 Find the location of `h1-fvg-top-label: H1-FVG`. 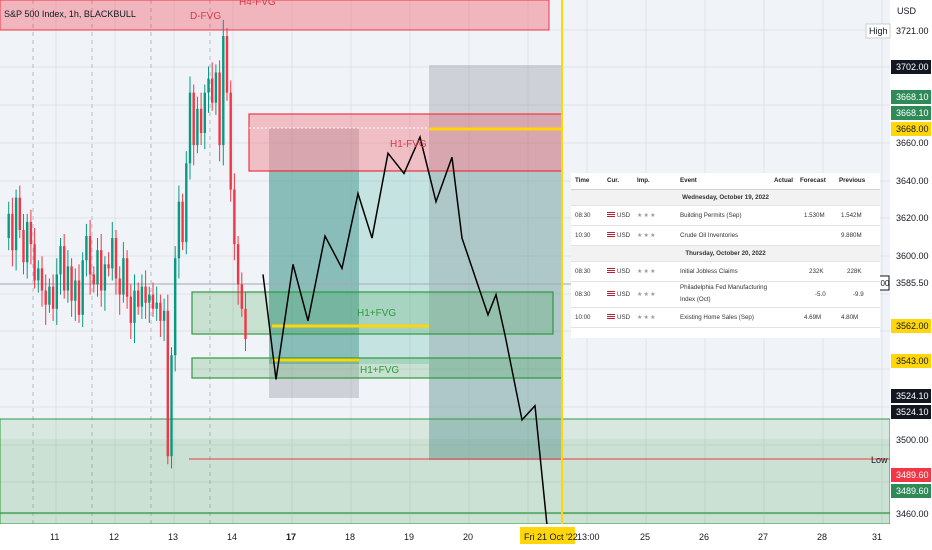

h1-fvg-top-label: H1-FVG is located at coordinates (408, 144).